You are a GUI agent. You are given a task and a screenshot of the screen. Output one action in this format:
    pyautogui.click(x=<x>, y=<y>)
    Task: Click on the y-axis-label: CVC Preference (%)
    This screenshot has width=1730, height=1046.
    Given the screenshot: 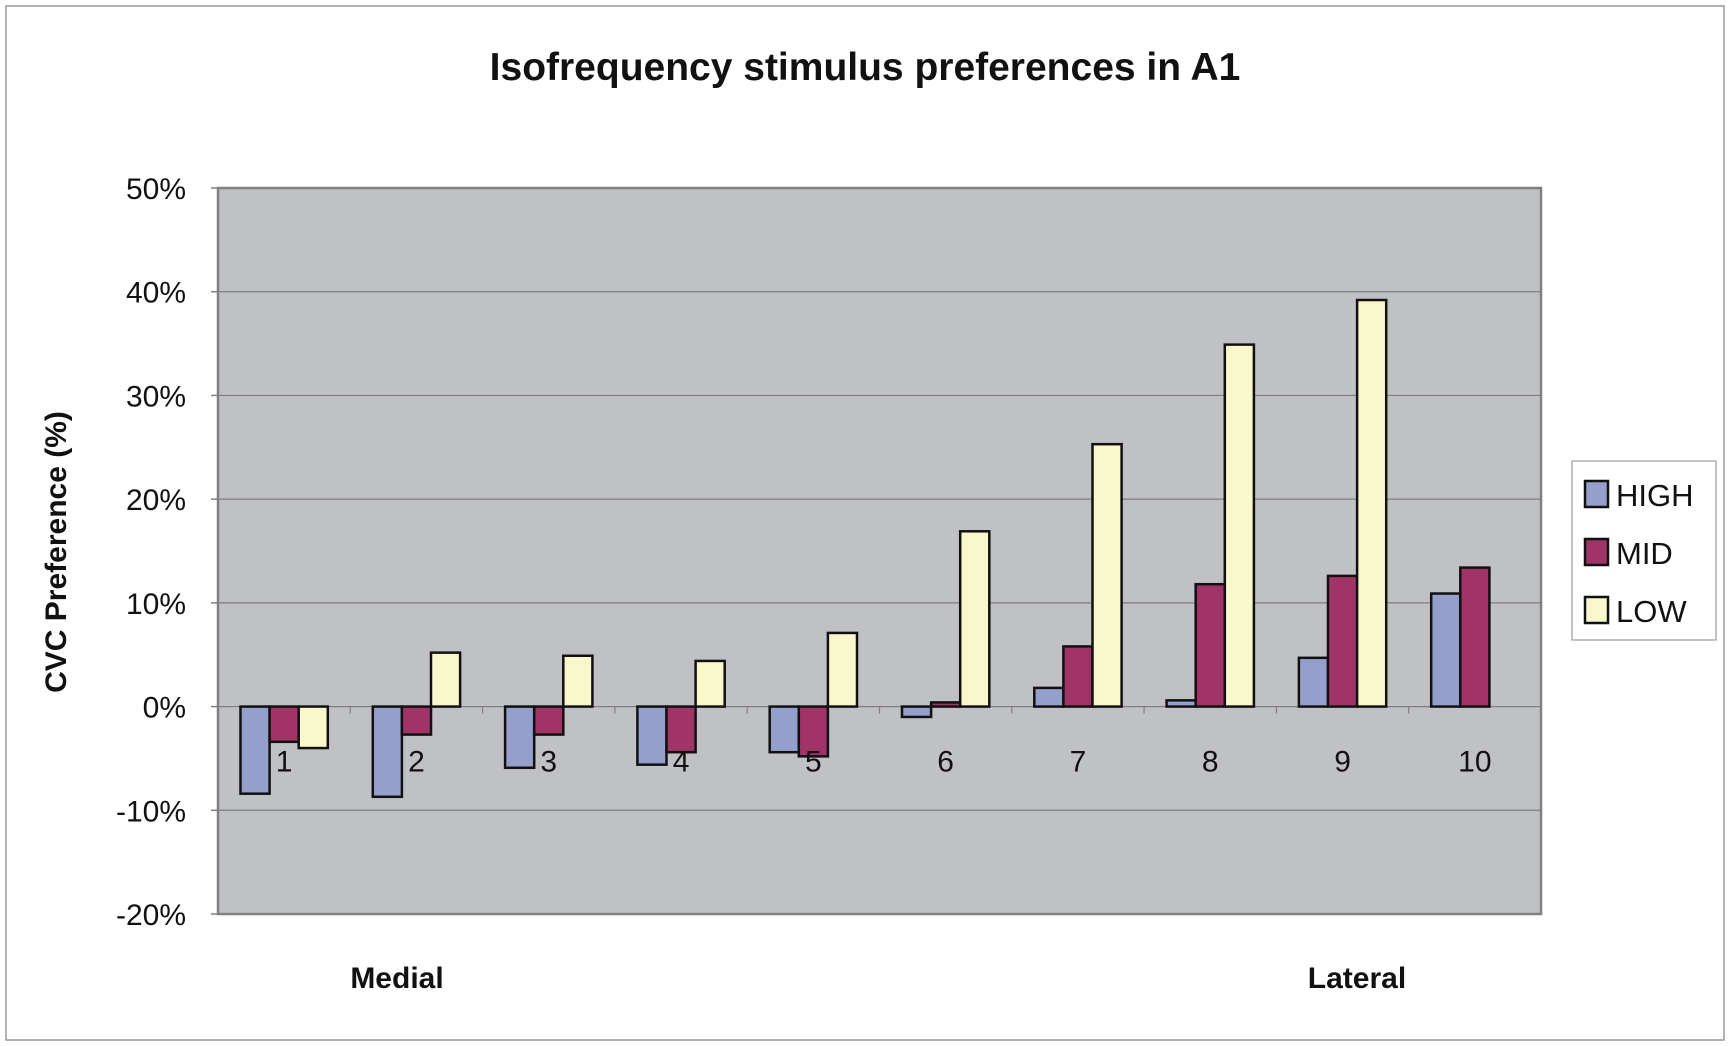 What is the action you would take?
    pyautogui.click(x=56, y=552)
    